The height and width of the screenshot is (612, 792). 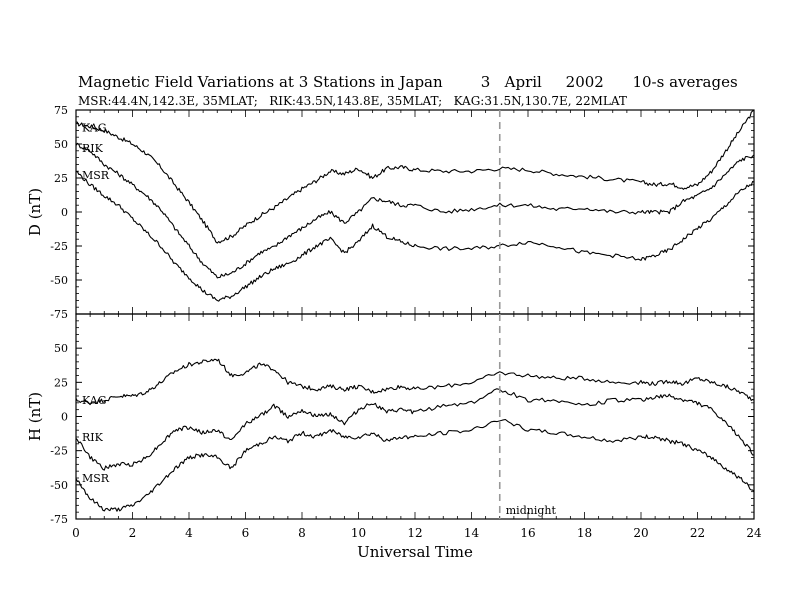 What do you see at coordinates (697, 533) in the screenshot?
I see `x-tick-label: 22` at bounding box center [697, 533].